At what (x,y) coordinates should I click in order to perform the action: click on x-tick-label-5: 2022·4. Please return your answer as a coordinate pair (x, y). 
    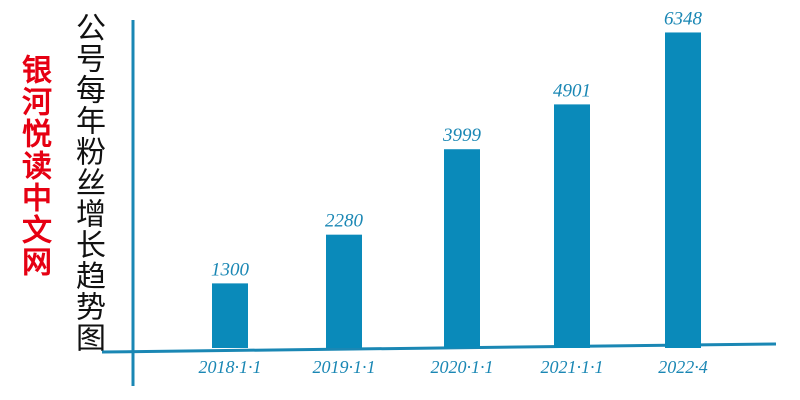
    Looking at the image, I should click on (683, 367).